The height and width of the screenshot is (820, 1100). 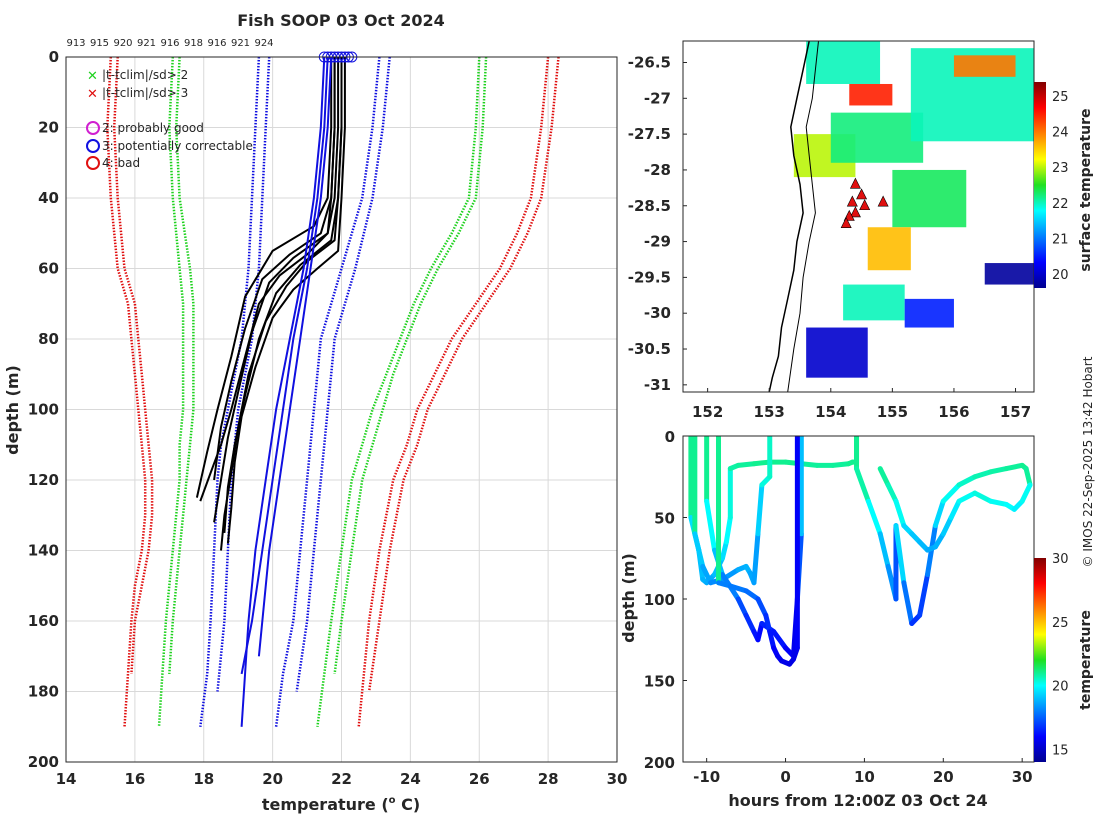 I want to click on legend-marker-0: ✕, so click(x=92, y=76).